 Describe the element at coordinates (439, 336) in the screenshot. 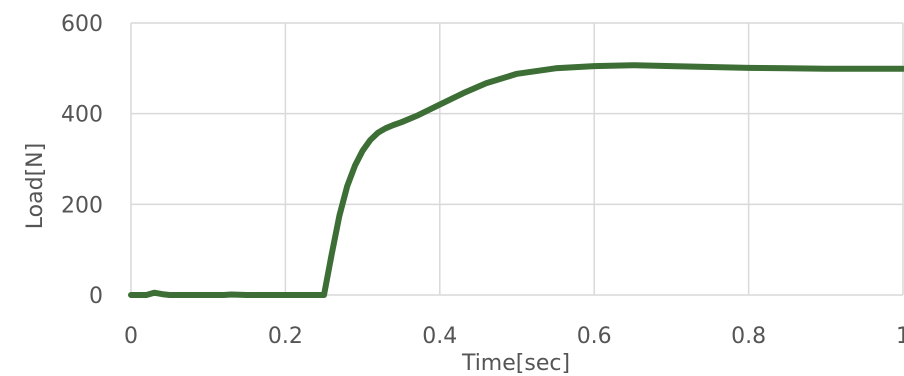

I see `x-tick-label: 0.4` at that location.